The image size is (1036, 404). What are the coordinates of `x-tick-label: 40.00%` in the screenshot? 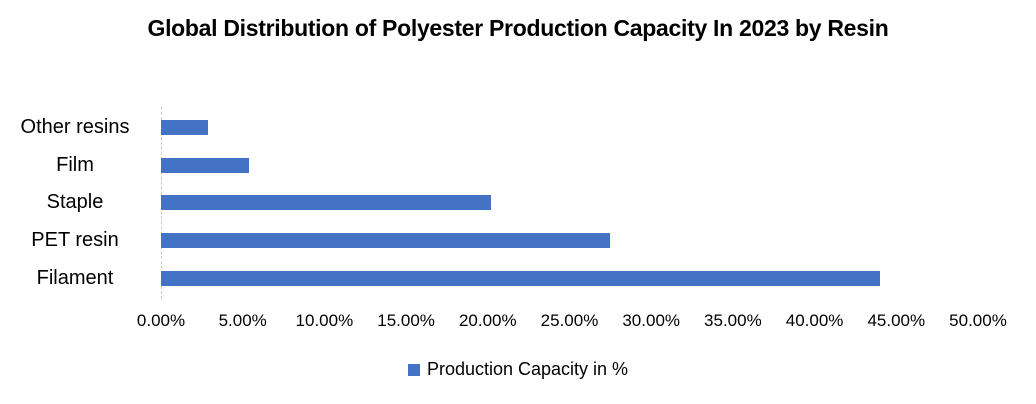 It's located at (814, 320).